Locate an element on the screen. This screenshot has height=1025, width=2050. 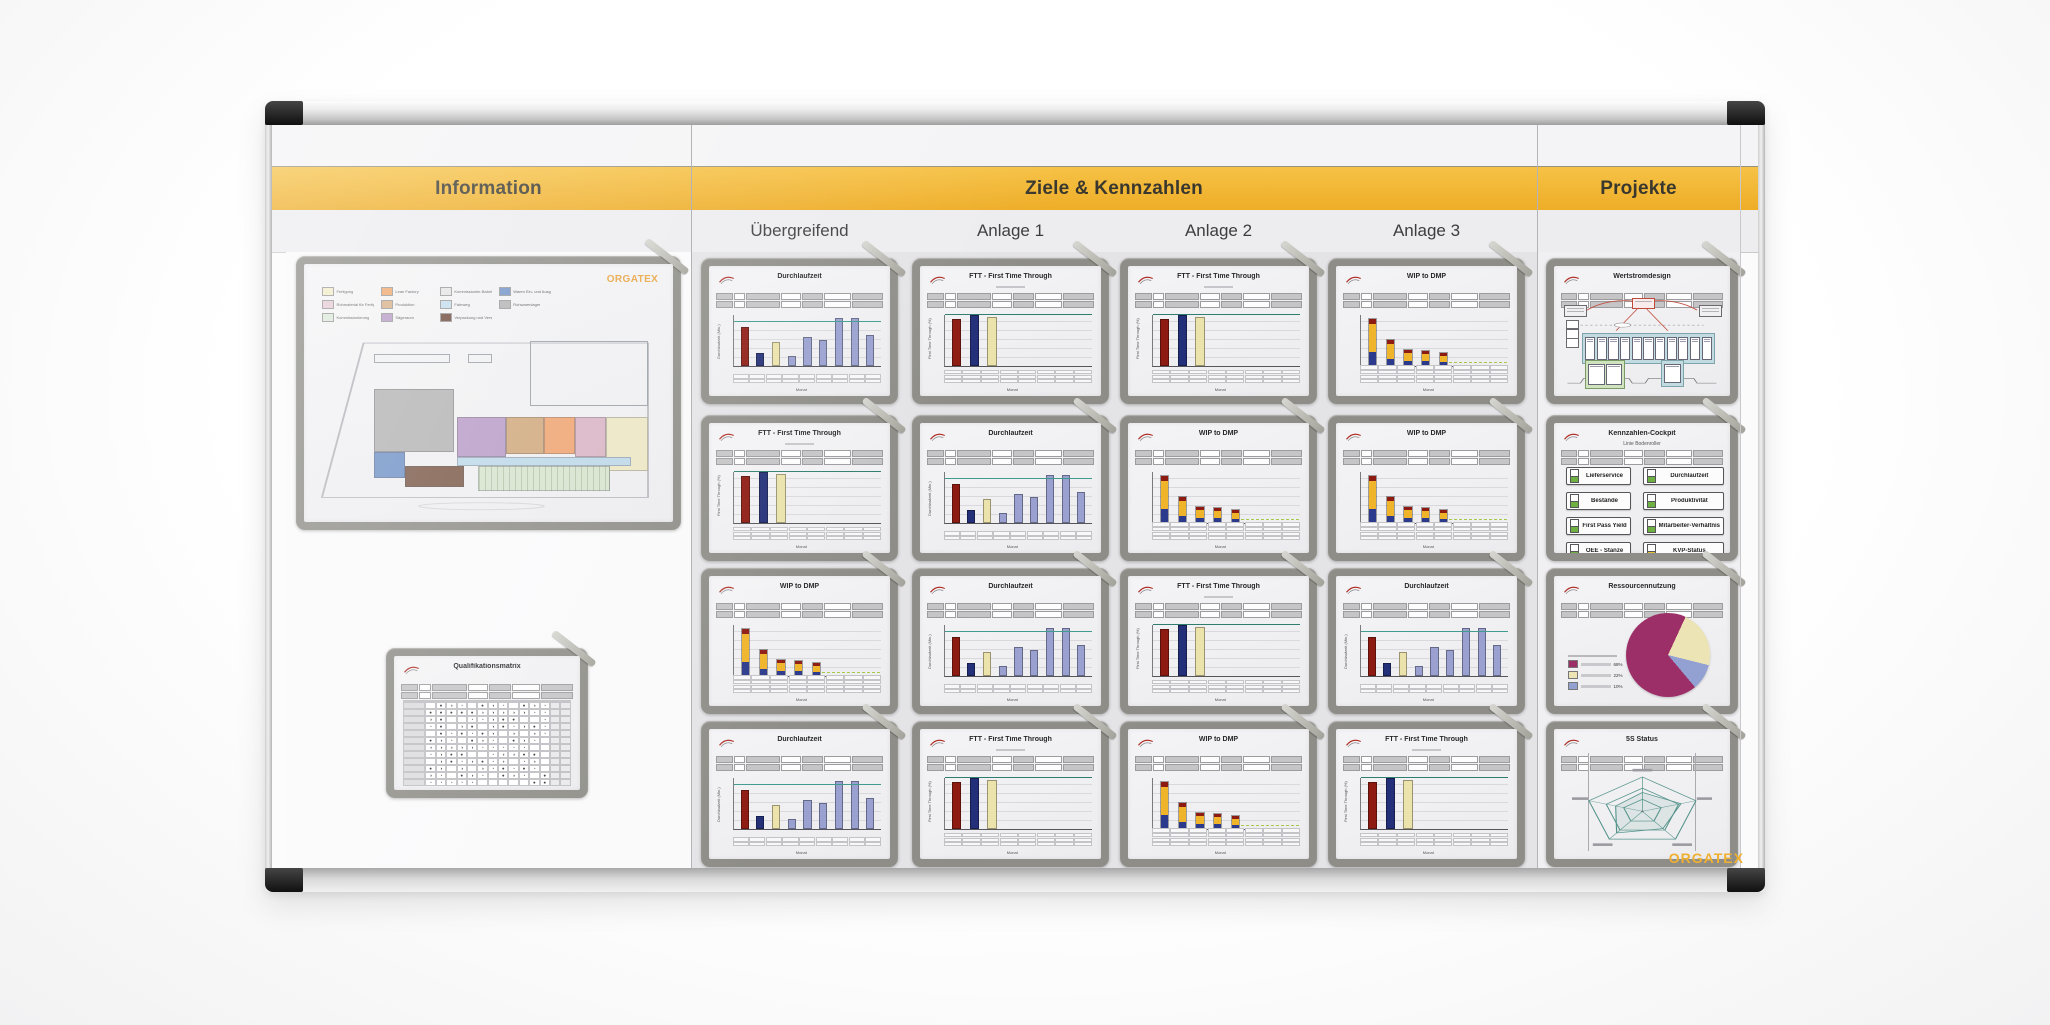
kpi-logo-icon is located at coordinates (1572, 589).